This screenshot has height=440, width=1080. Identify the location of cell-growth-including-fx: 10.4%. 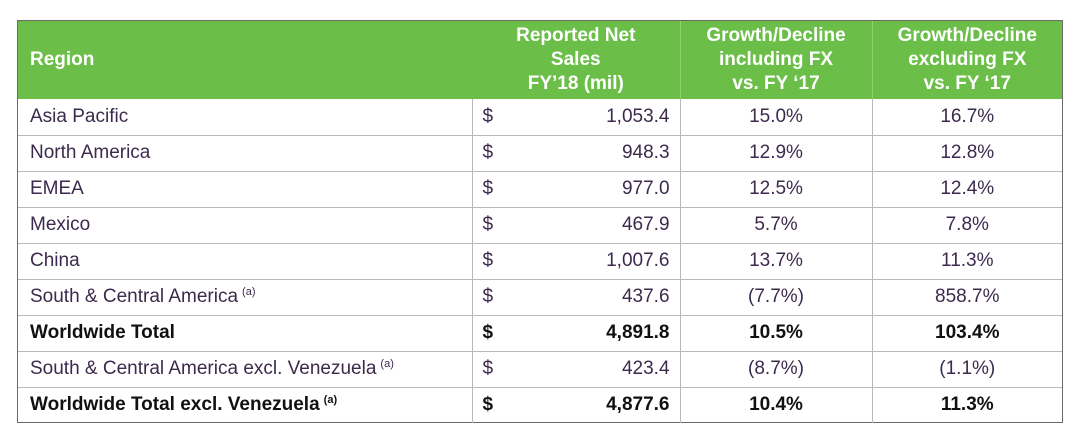
(776, 404).